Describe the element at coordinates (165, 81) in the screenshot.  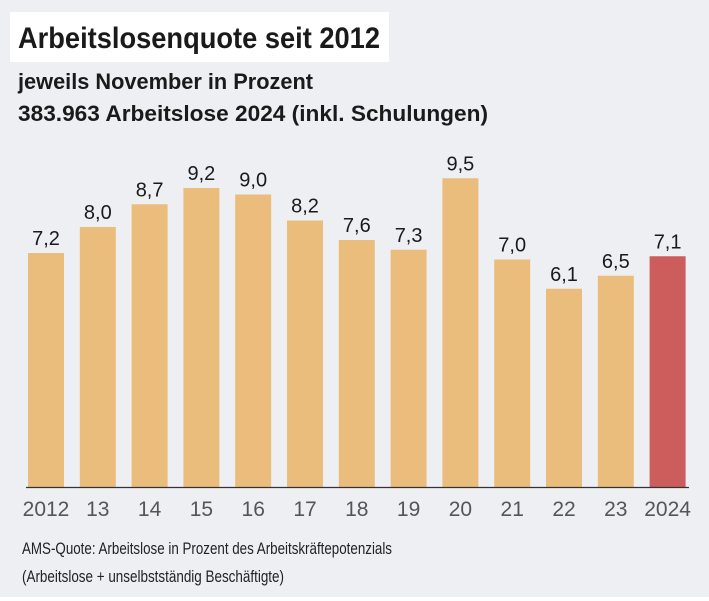
I see `chart-subtitle-1: jeweils November in Prozent` at that location.